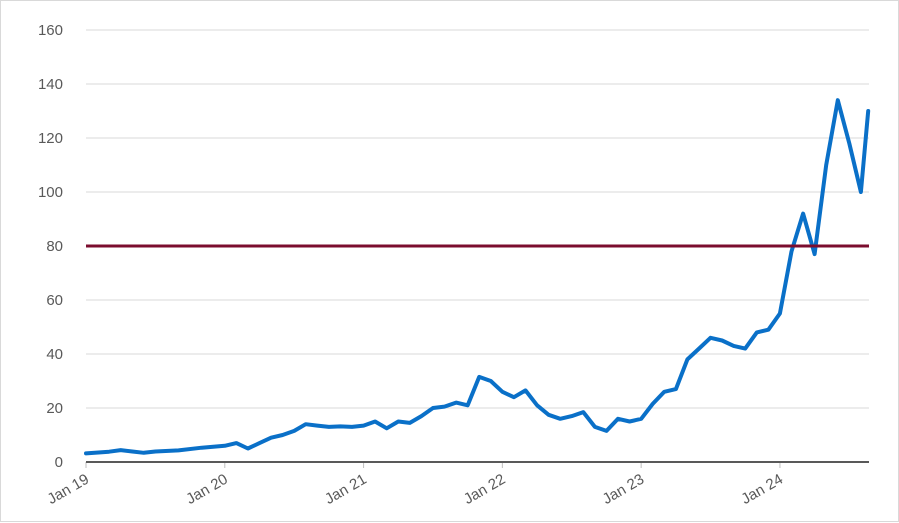 This screenshot has width=899, height=523. Describe the element at coordinates (50, 192) in the screenshot. I see `y-tick-label: 100` at that location.